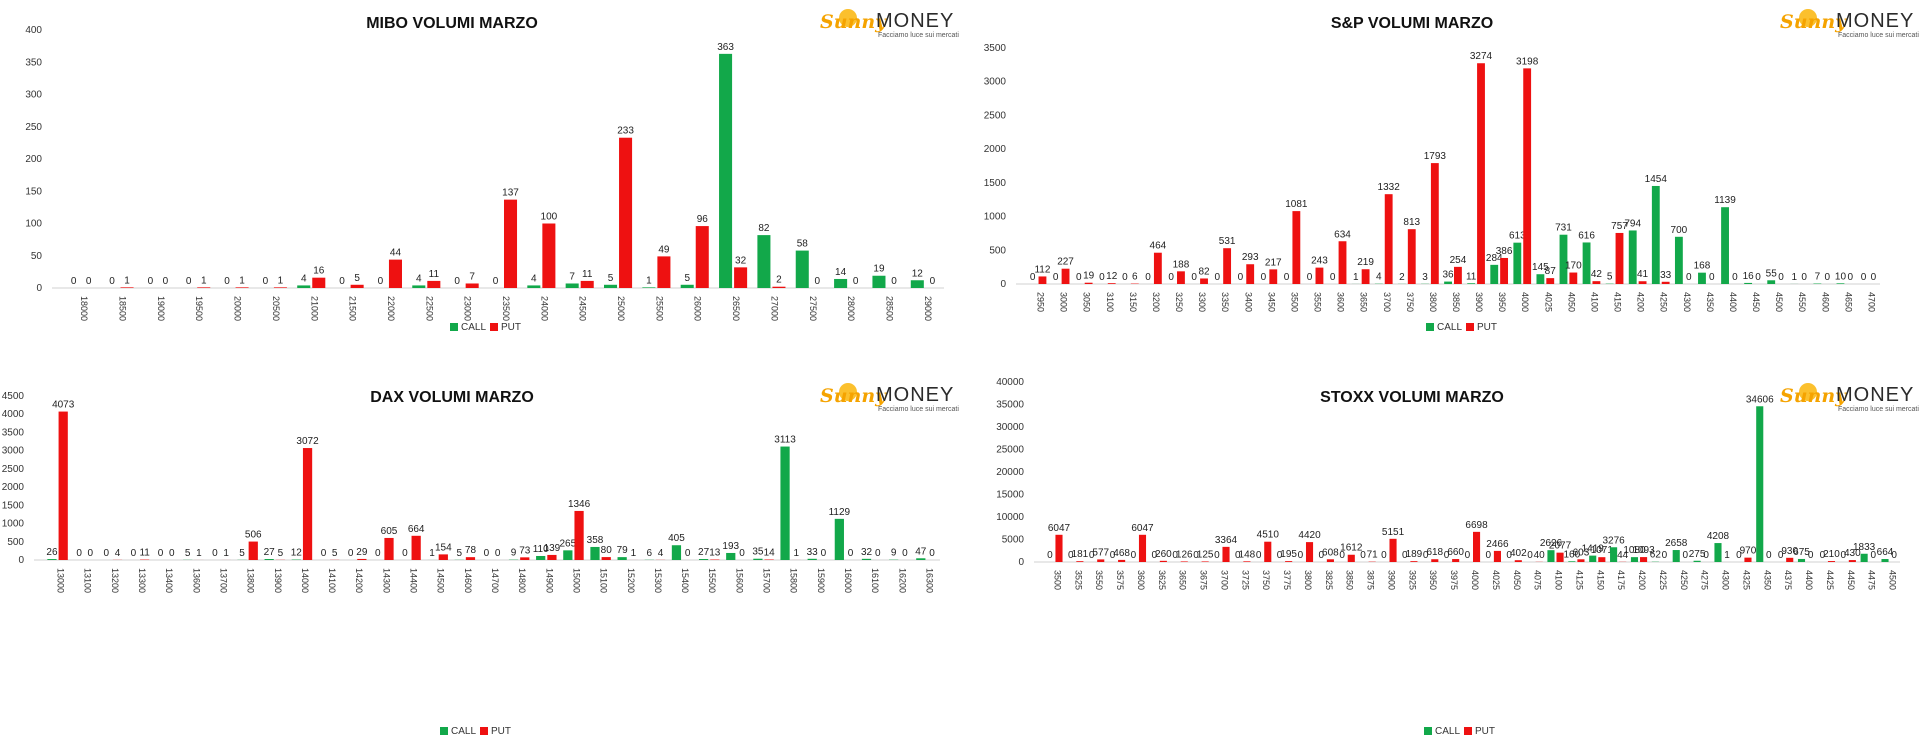  What do you see at coordinates (1687, 302) in the screenshot?
I see `x-tick-label: 4300` at bounding box center [1687, 302].